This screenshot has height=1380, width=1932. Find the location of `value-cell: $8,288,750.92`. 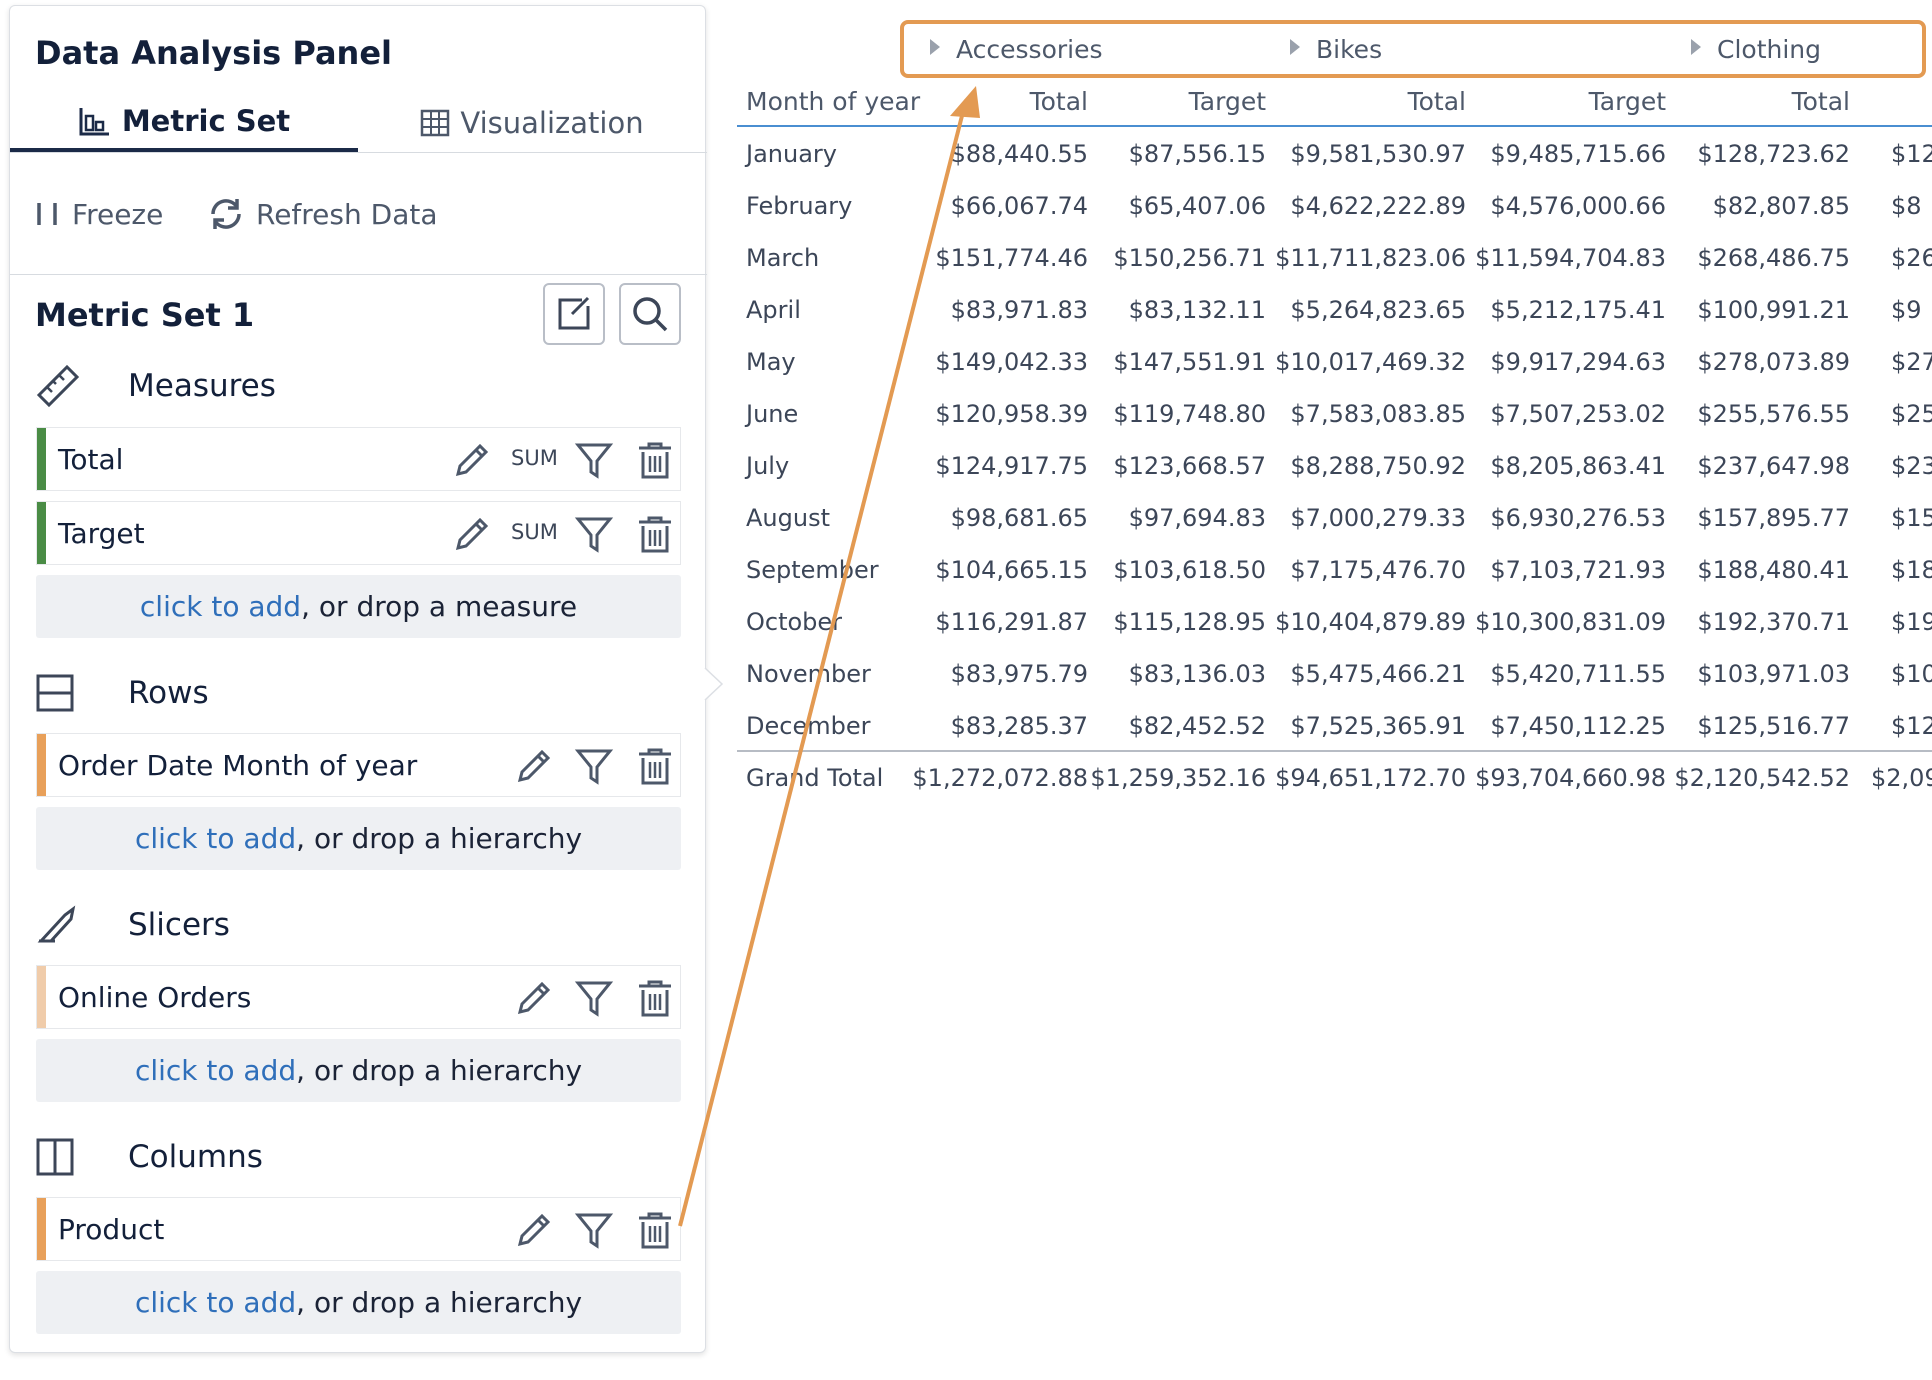

value-cell: $8,288,750.92 is located at coordinates (1378, 466).